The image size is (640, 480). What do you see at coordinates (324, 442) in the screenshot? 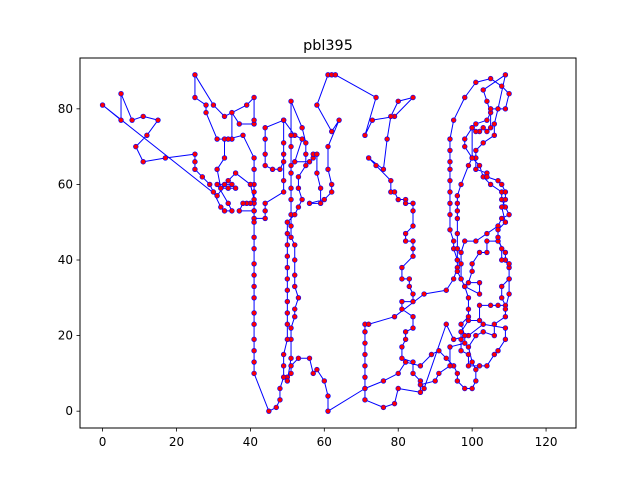
I see `x-tick-label: 60` at bounding box center [324, 442].